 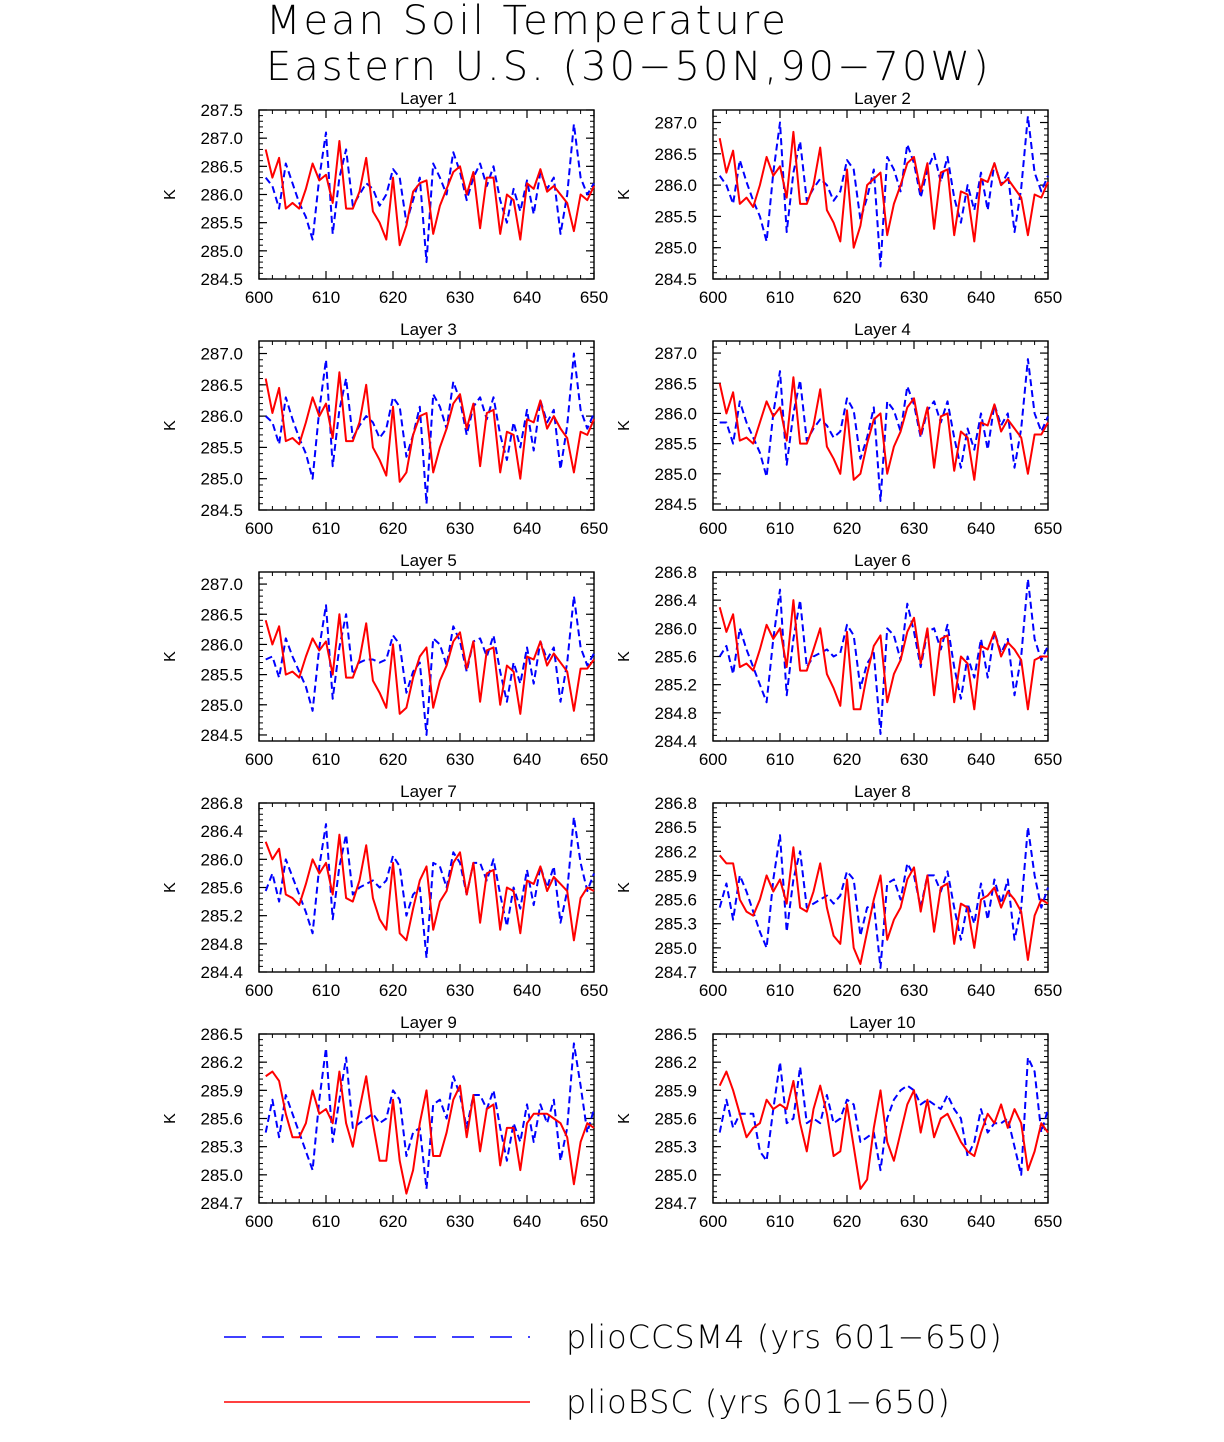 I want to click on layer-3-xtick-label: 600, so click(x=259, y=528).